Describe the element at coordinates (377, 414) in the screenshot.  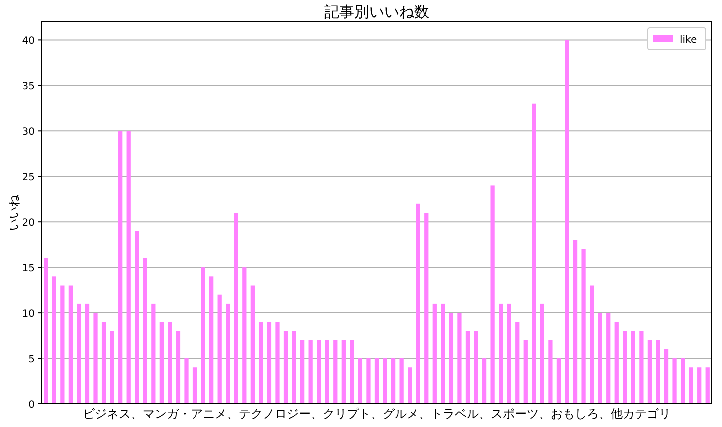
I see `x-axis-title: ビジネス、マンガ・アニメ、テクノロジー、クリプト、グルメ、トラベル、スポーツ、おもしろ、他カテゴリ` at that location.